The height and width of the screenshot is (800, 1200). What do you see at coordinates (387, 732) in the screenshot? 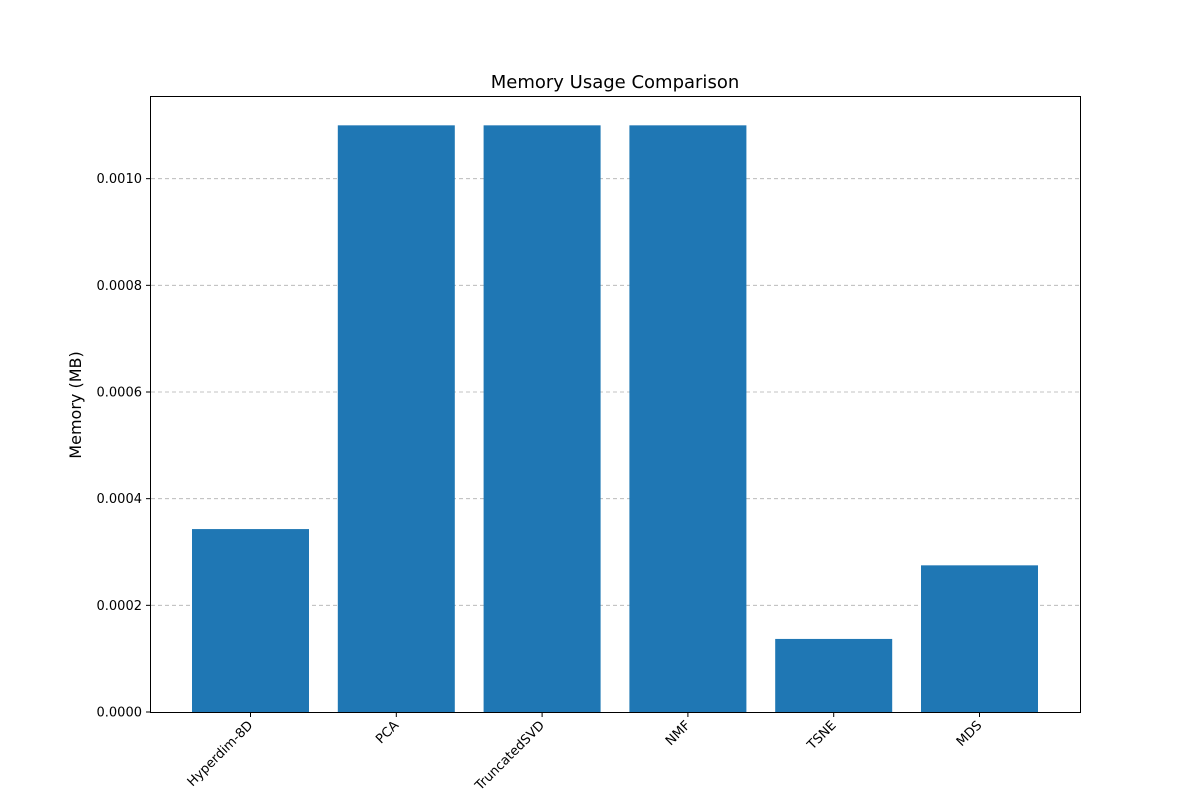
I see `x-tick-label: PCA` at bounding box center [387, 732].